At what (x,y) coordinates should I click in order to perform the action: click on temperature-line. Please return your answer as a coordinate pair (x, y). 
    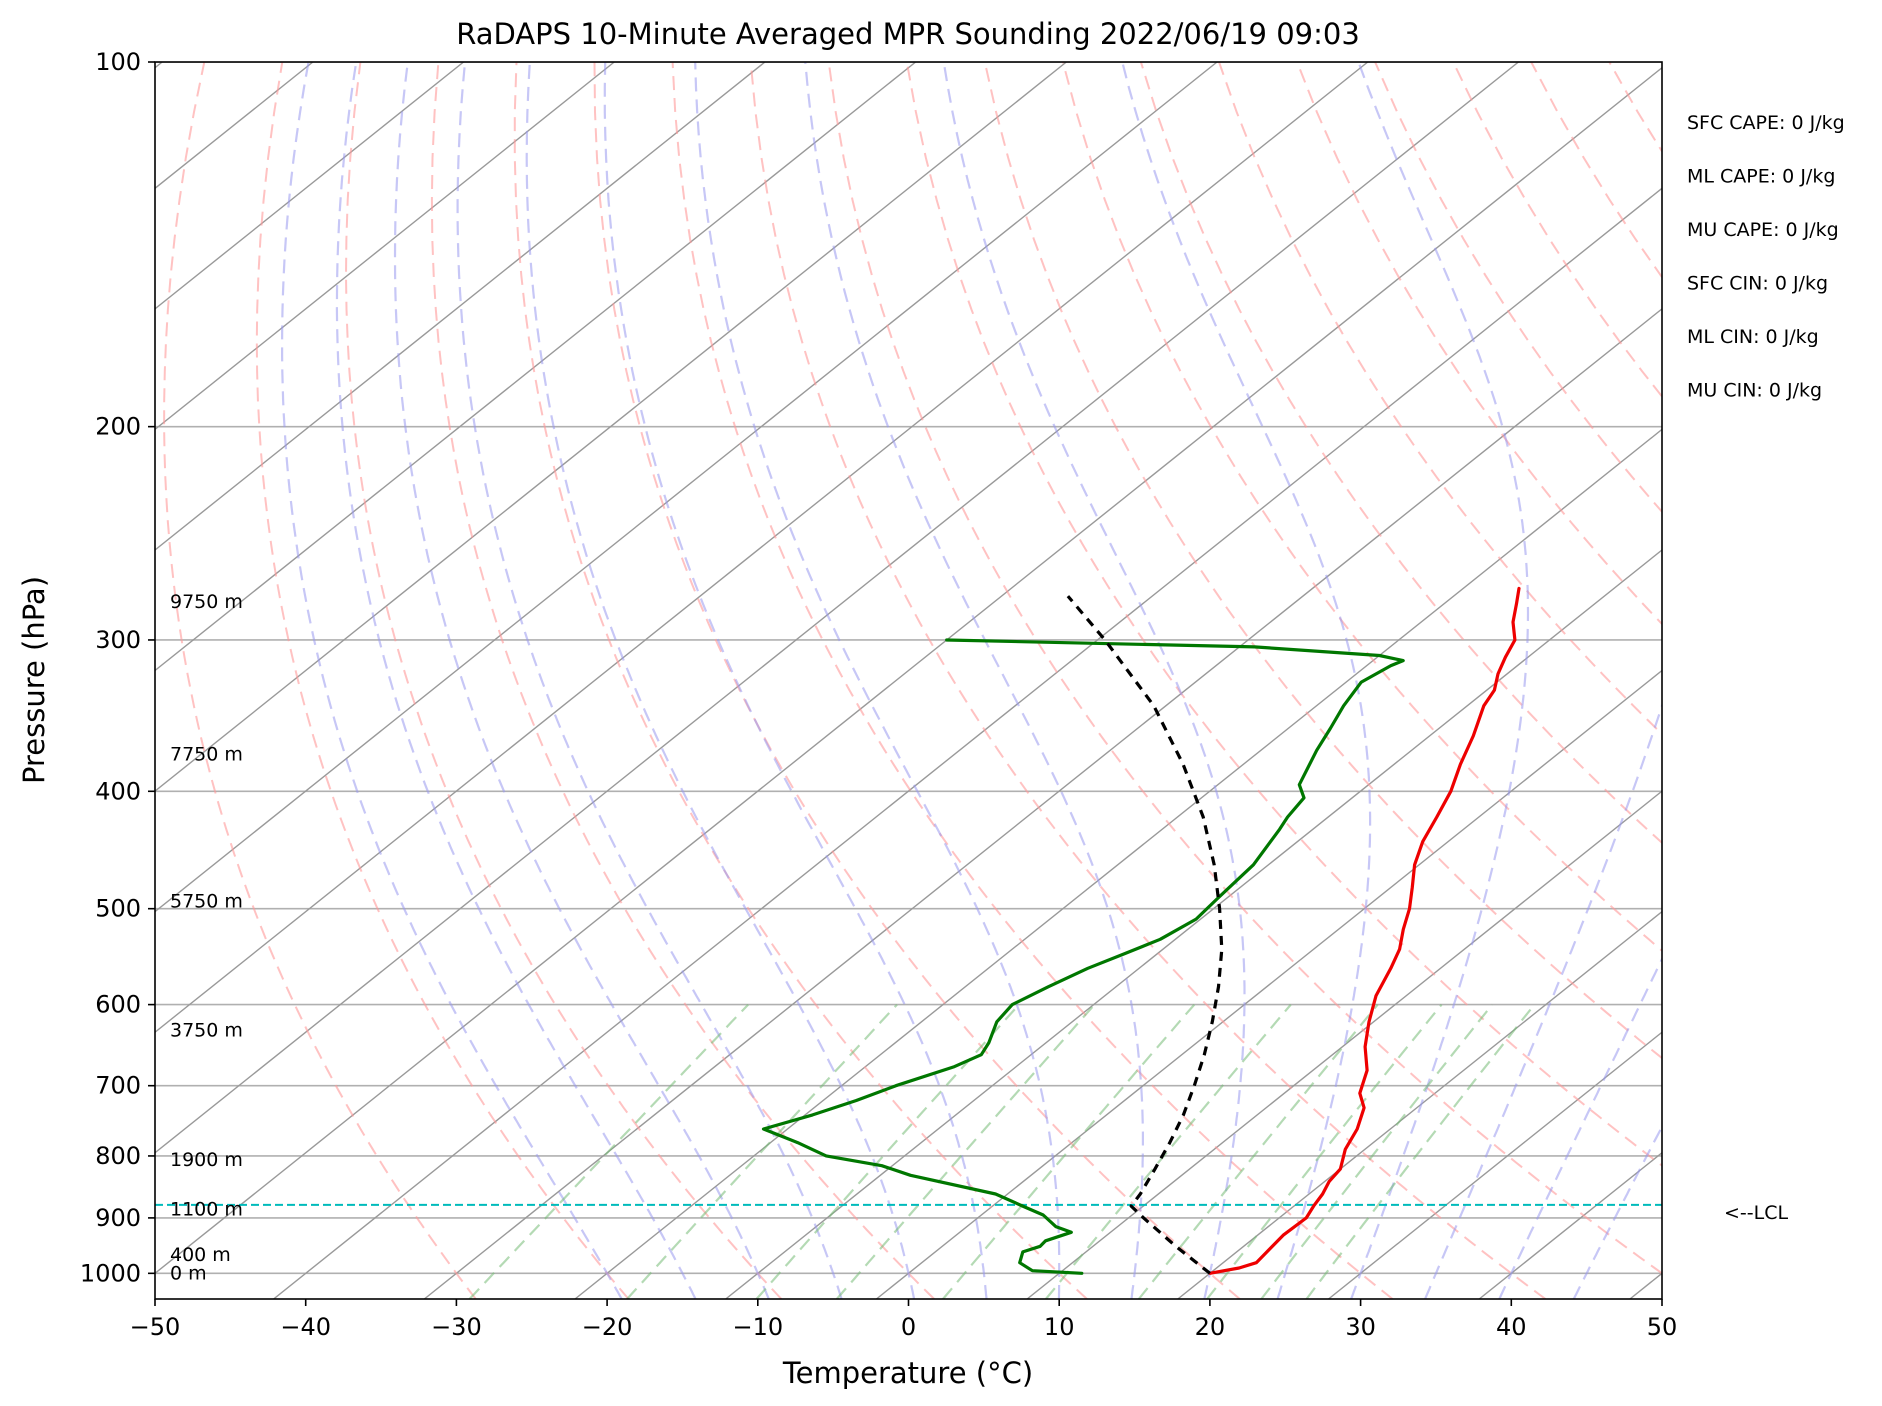
    Looking at the image, I should click on (1364, 930).